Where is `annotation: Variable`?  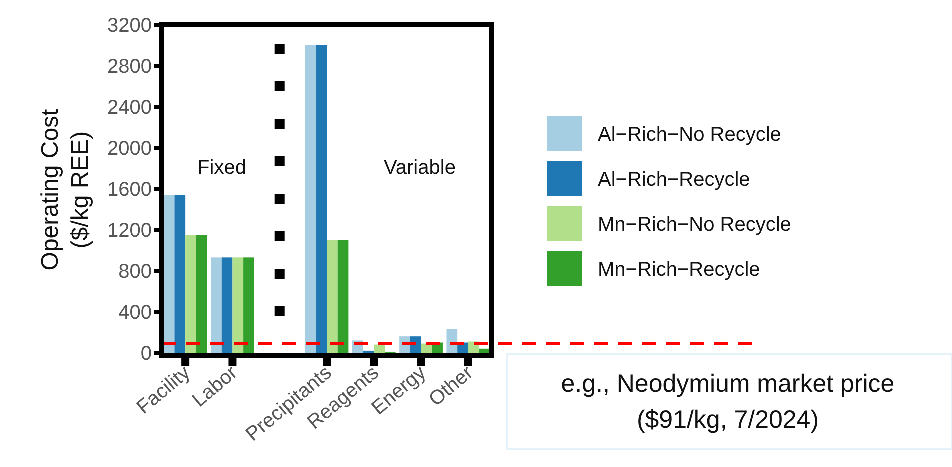 annotation: Variable is located at coordinates (420, 168).